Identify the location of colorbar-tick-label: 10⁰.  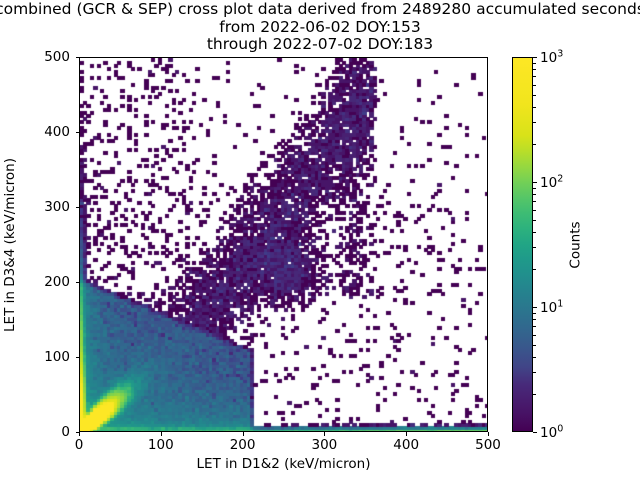
(552, 432).